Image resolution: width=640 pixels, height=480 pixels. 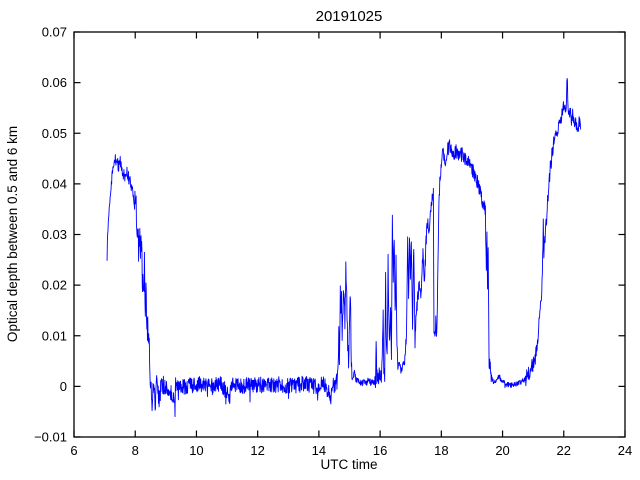 I want to click on x-tick-label: 12, so click(x=257, y=450).